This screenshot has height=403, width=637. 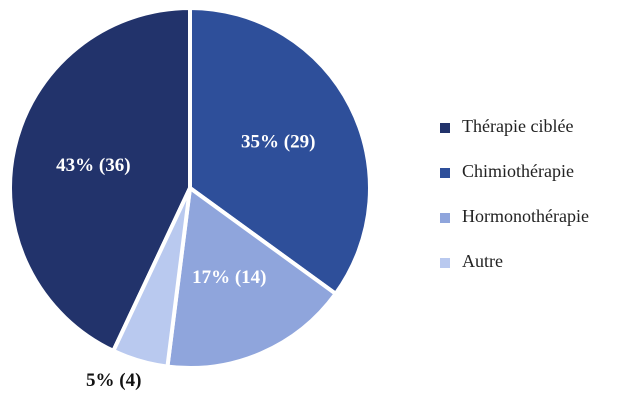 What do you see at coordinates (93, 165) in the screenshot?
I see `value-label: 43% (36)` at bounding box center [93, 165].